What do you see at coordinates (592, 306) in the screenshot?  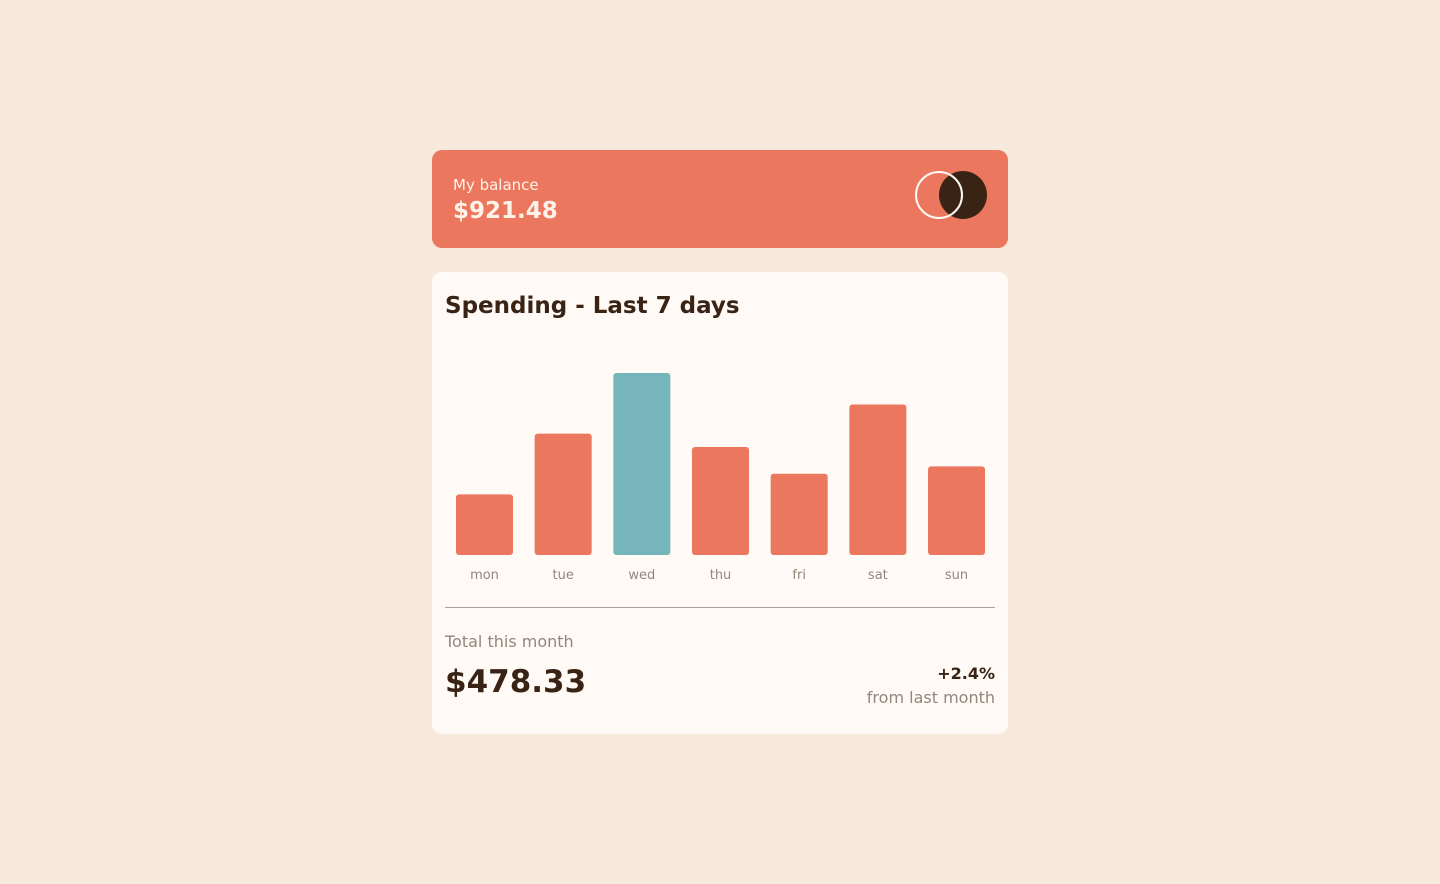 I see `spending-title: Spending - Last 7 days` at bounding box center [592, 306].